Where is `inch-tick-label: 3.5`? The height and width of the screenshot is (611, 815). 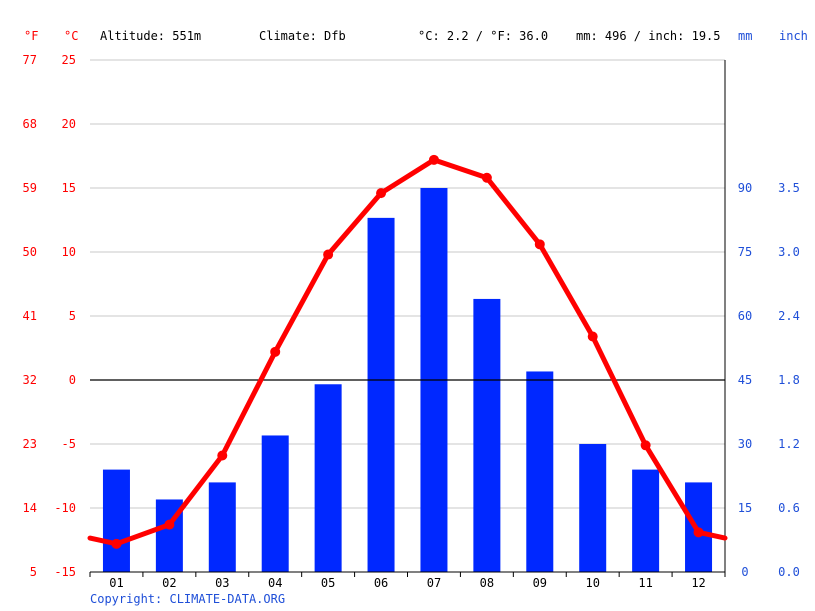 inch-tick-label: 3.5 is located at coordinates (789, 188).